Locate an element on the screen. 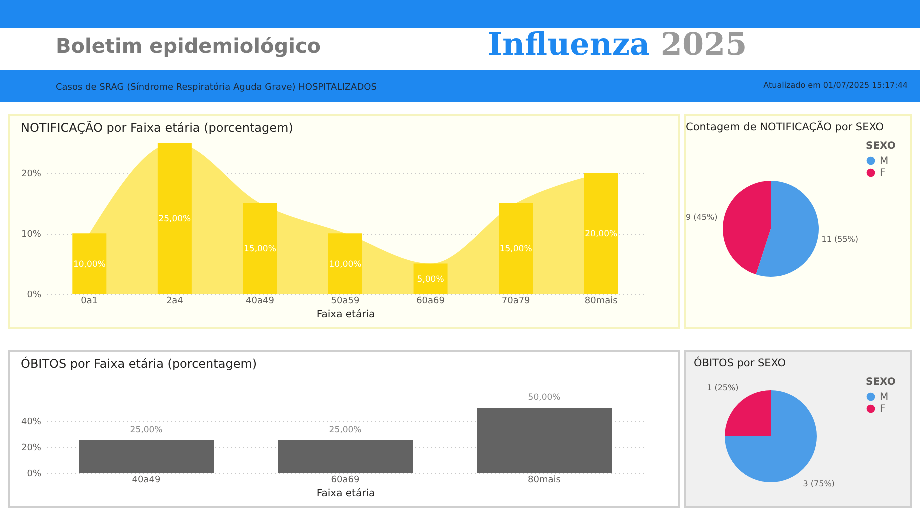 This screenshot has width=920, height=515. data-label: 9 (45%) is located at coordinates (702, 217).